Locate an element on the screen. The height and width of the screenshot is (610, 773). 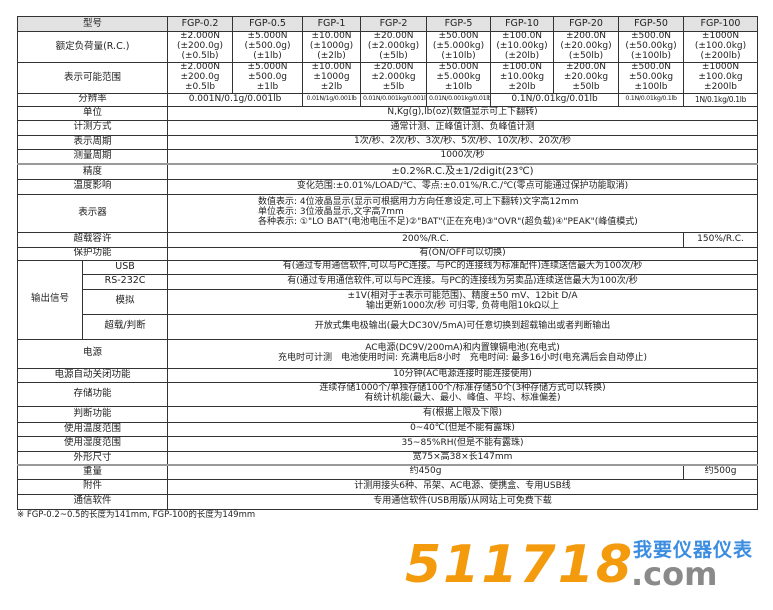
resolution-cell: 1N/0.1kg/0.1lb is located at coordinates (721, 99).